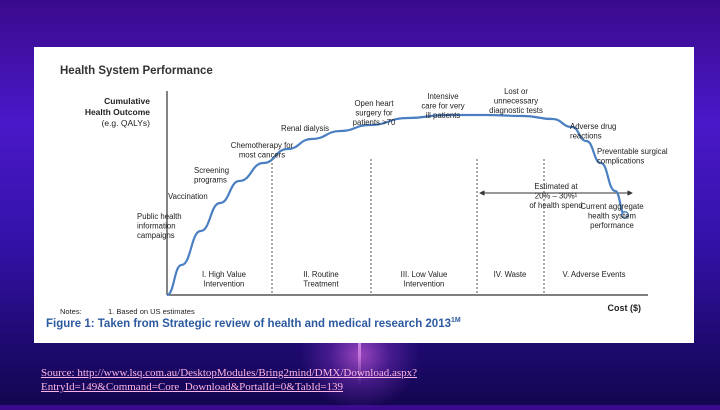  Describe the element at coordinates (632, 156) in the screenshot. I see `annotation-10: Preventable surgical complications` at that location.